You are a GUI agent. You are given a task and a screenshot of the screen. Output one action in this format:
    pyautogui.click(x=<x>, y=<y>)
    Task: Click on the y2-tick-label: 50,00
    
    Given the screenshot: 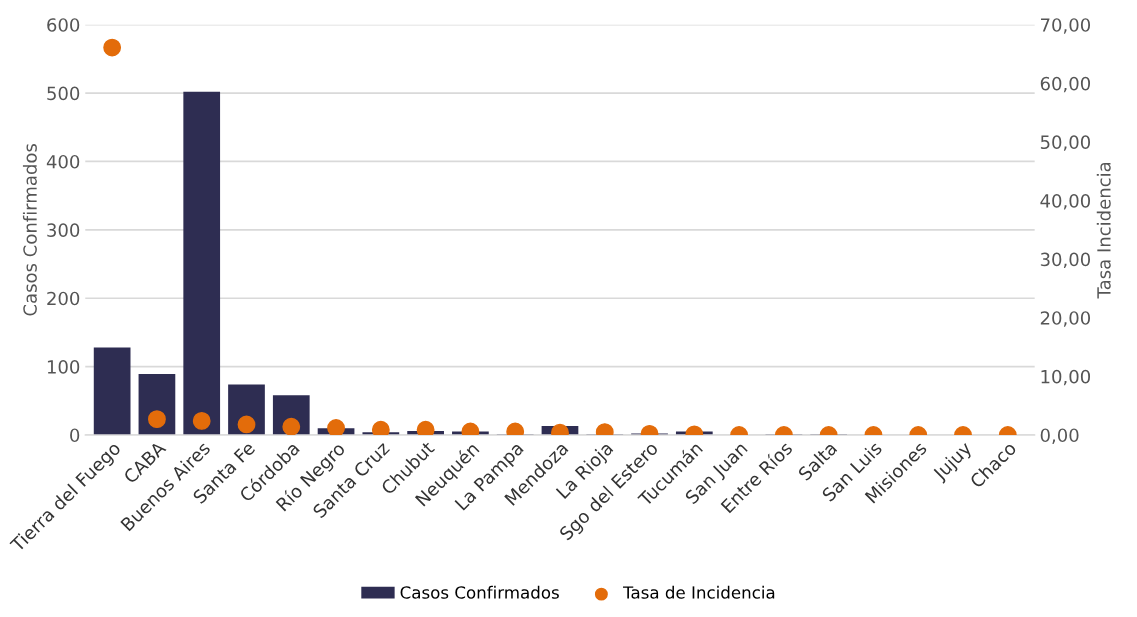 What is the action you would take?
    pyautogui.click(x=1065, y=143)
    